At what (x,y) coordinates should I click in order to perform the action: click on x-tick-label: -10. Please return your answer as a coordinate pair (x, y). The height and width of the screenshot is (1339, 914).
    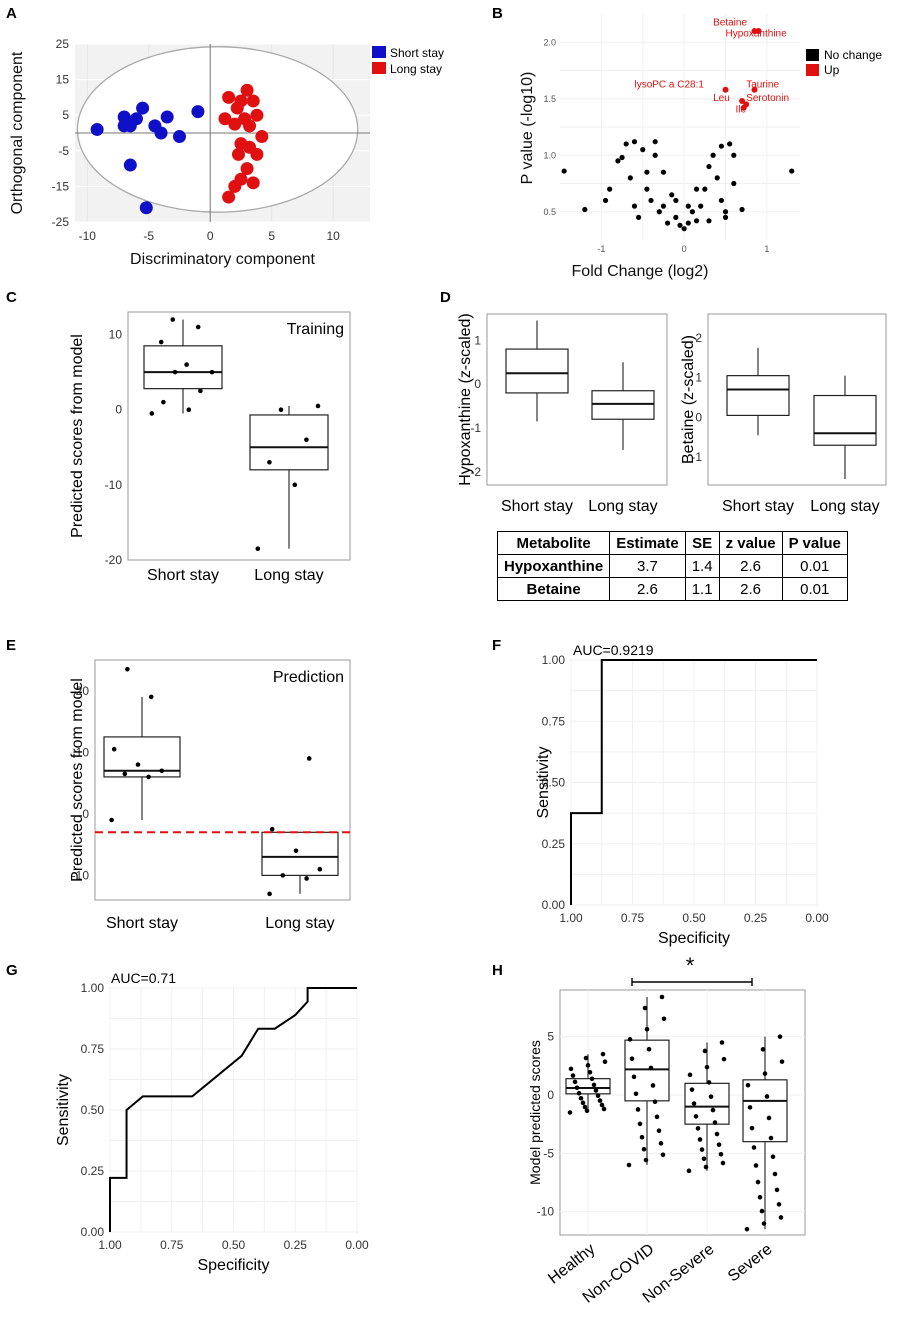
    Looking at the image, I should click on (88, 236).